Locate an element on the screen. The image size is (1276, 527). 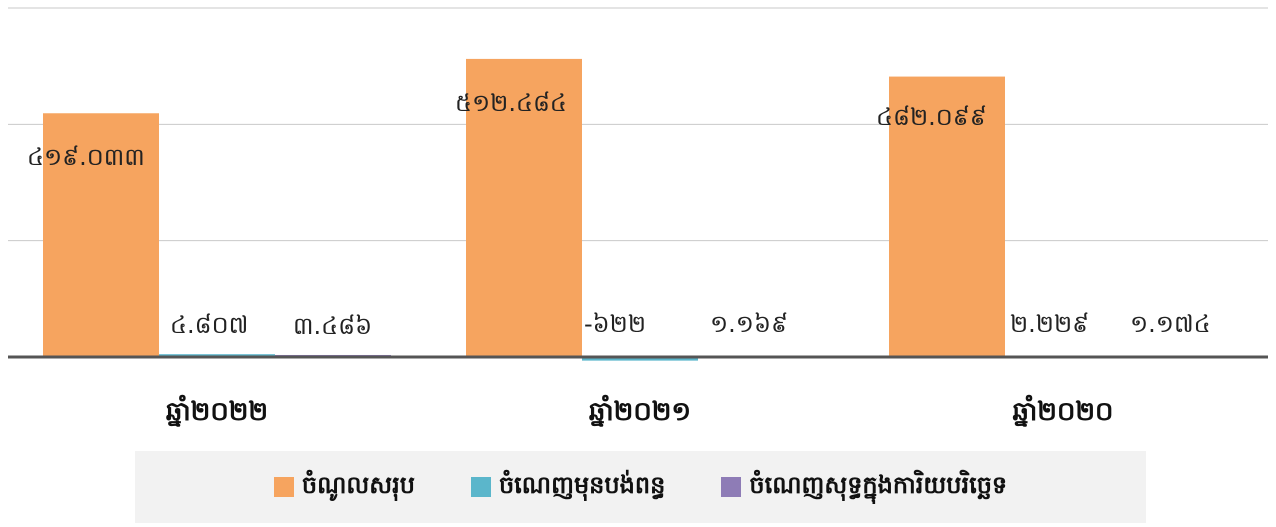
legend-label: ចំណូលសរុប is located at coordinates (358, 484).